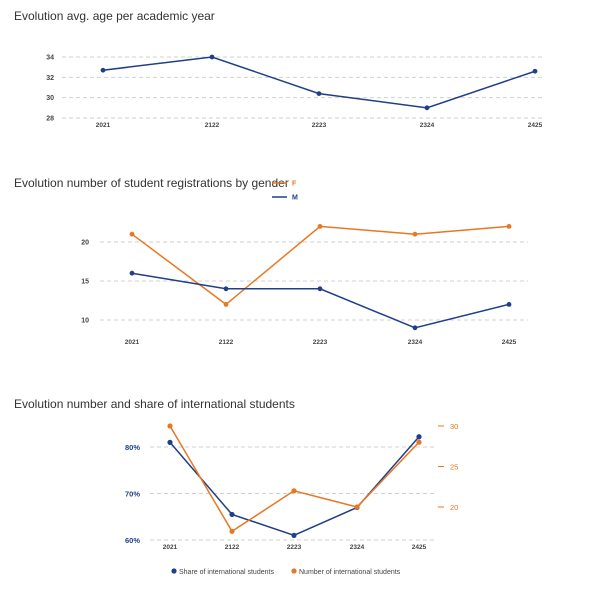 Image resolution: width=607 pixels, height=590 pixels. What do you see at coordinates (50, 119) in the screenshot?
I see `y-tick-label: 28` at bounding box center [50, 119].